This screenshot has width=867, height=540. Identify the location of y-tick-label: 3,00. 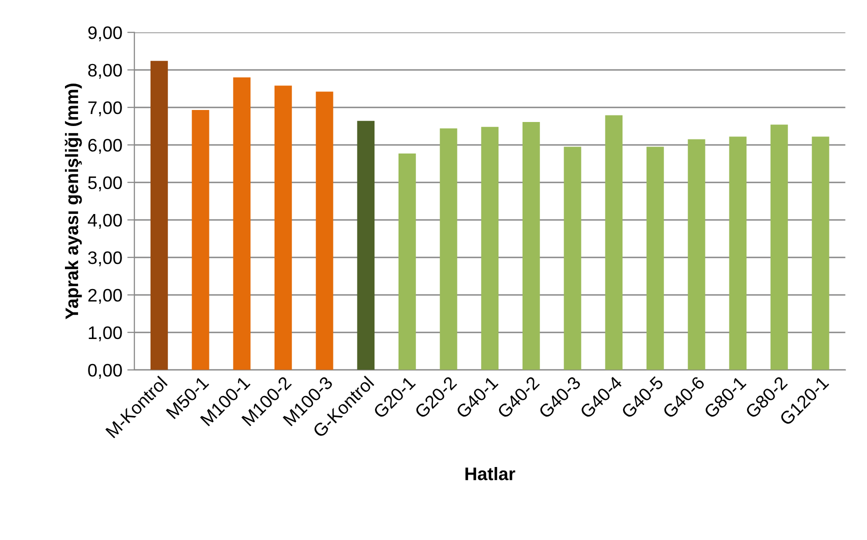
(105, 258).